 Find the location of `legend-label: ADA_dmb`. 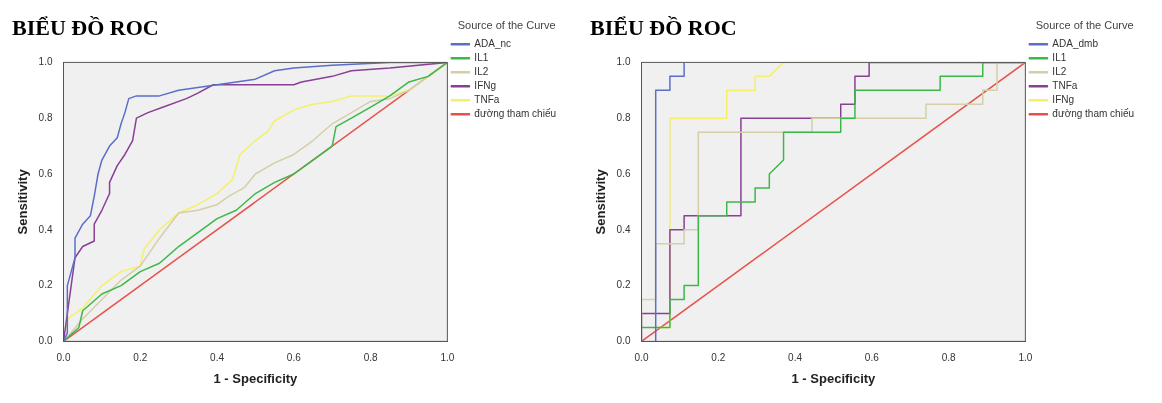

legend-label: ADA_dmb is located at coordinates (1075, 43).